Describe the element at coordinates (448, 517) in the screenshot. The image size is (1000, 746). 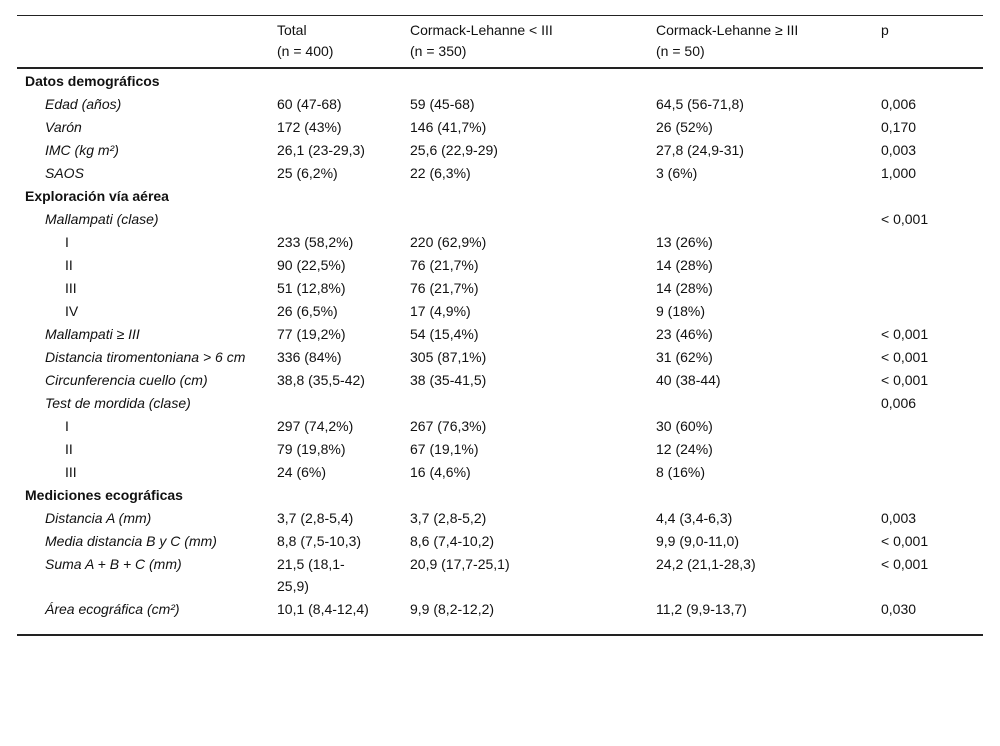
I see `cell-cl-lt-iii: 3,7 (2,8-5,2)` at that location.